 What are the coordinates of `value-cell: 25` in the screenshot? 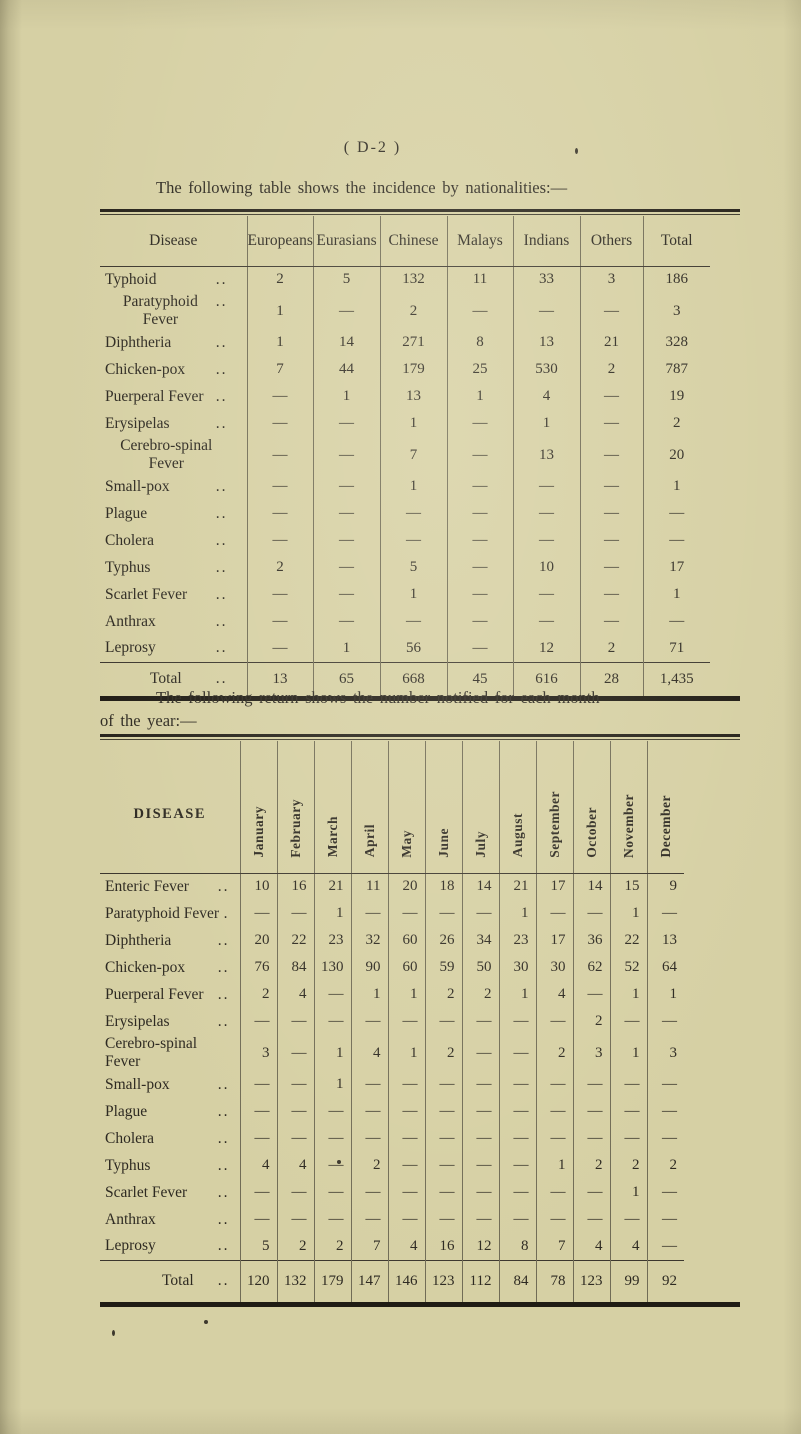 It's located at (479, 369).